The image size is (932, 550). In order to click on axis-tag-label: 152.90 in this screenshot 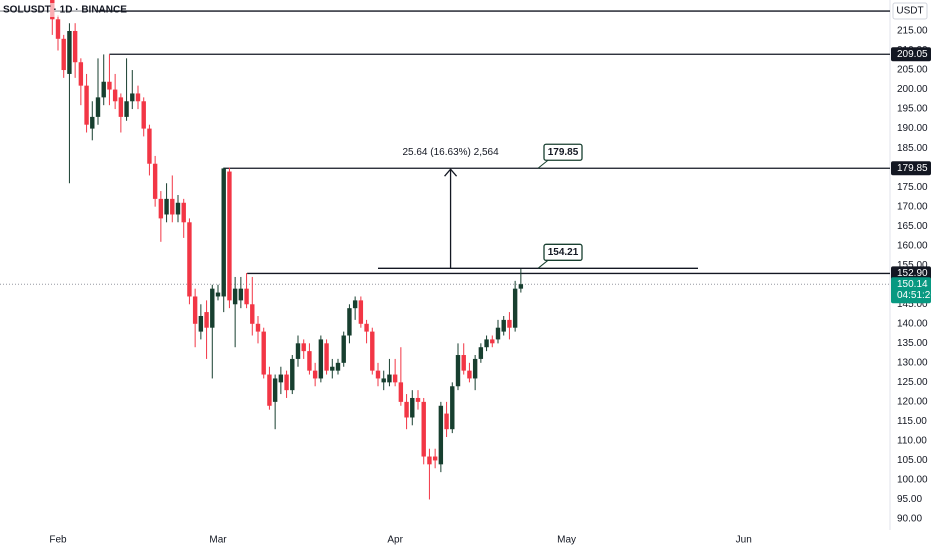, I will do `click(912, 273)`.